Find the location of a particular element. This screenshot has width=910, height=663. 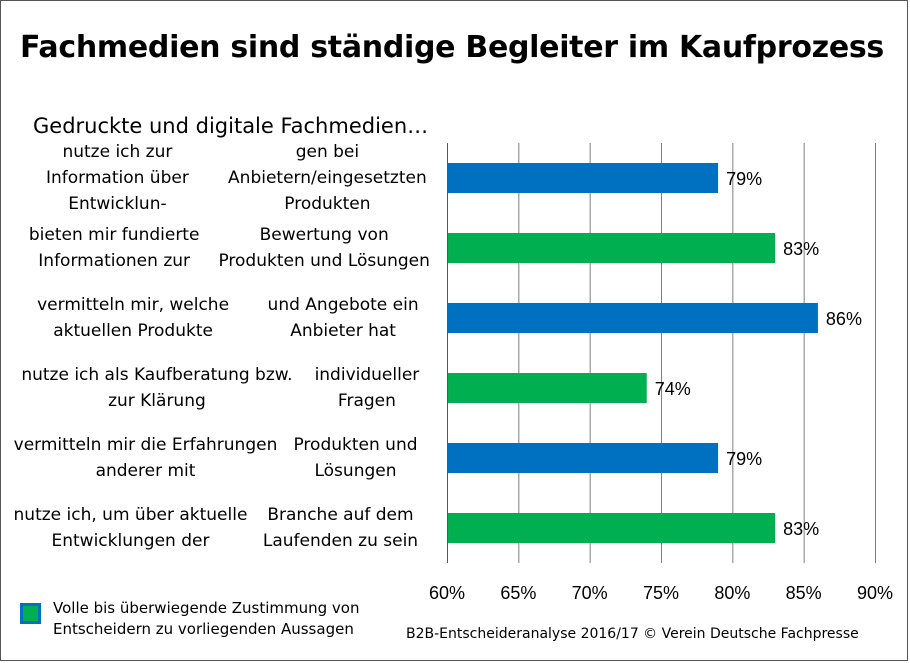

data-label: 74% is located at coordinates (673, 389).